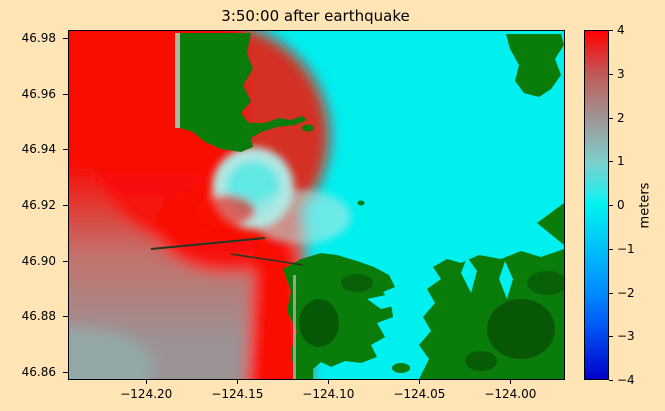  I want to click on colorbar-label: meters, so click(645, 205).